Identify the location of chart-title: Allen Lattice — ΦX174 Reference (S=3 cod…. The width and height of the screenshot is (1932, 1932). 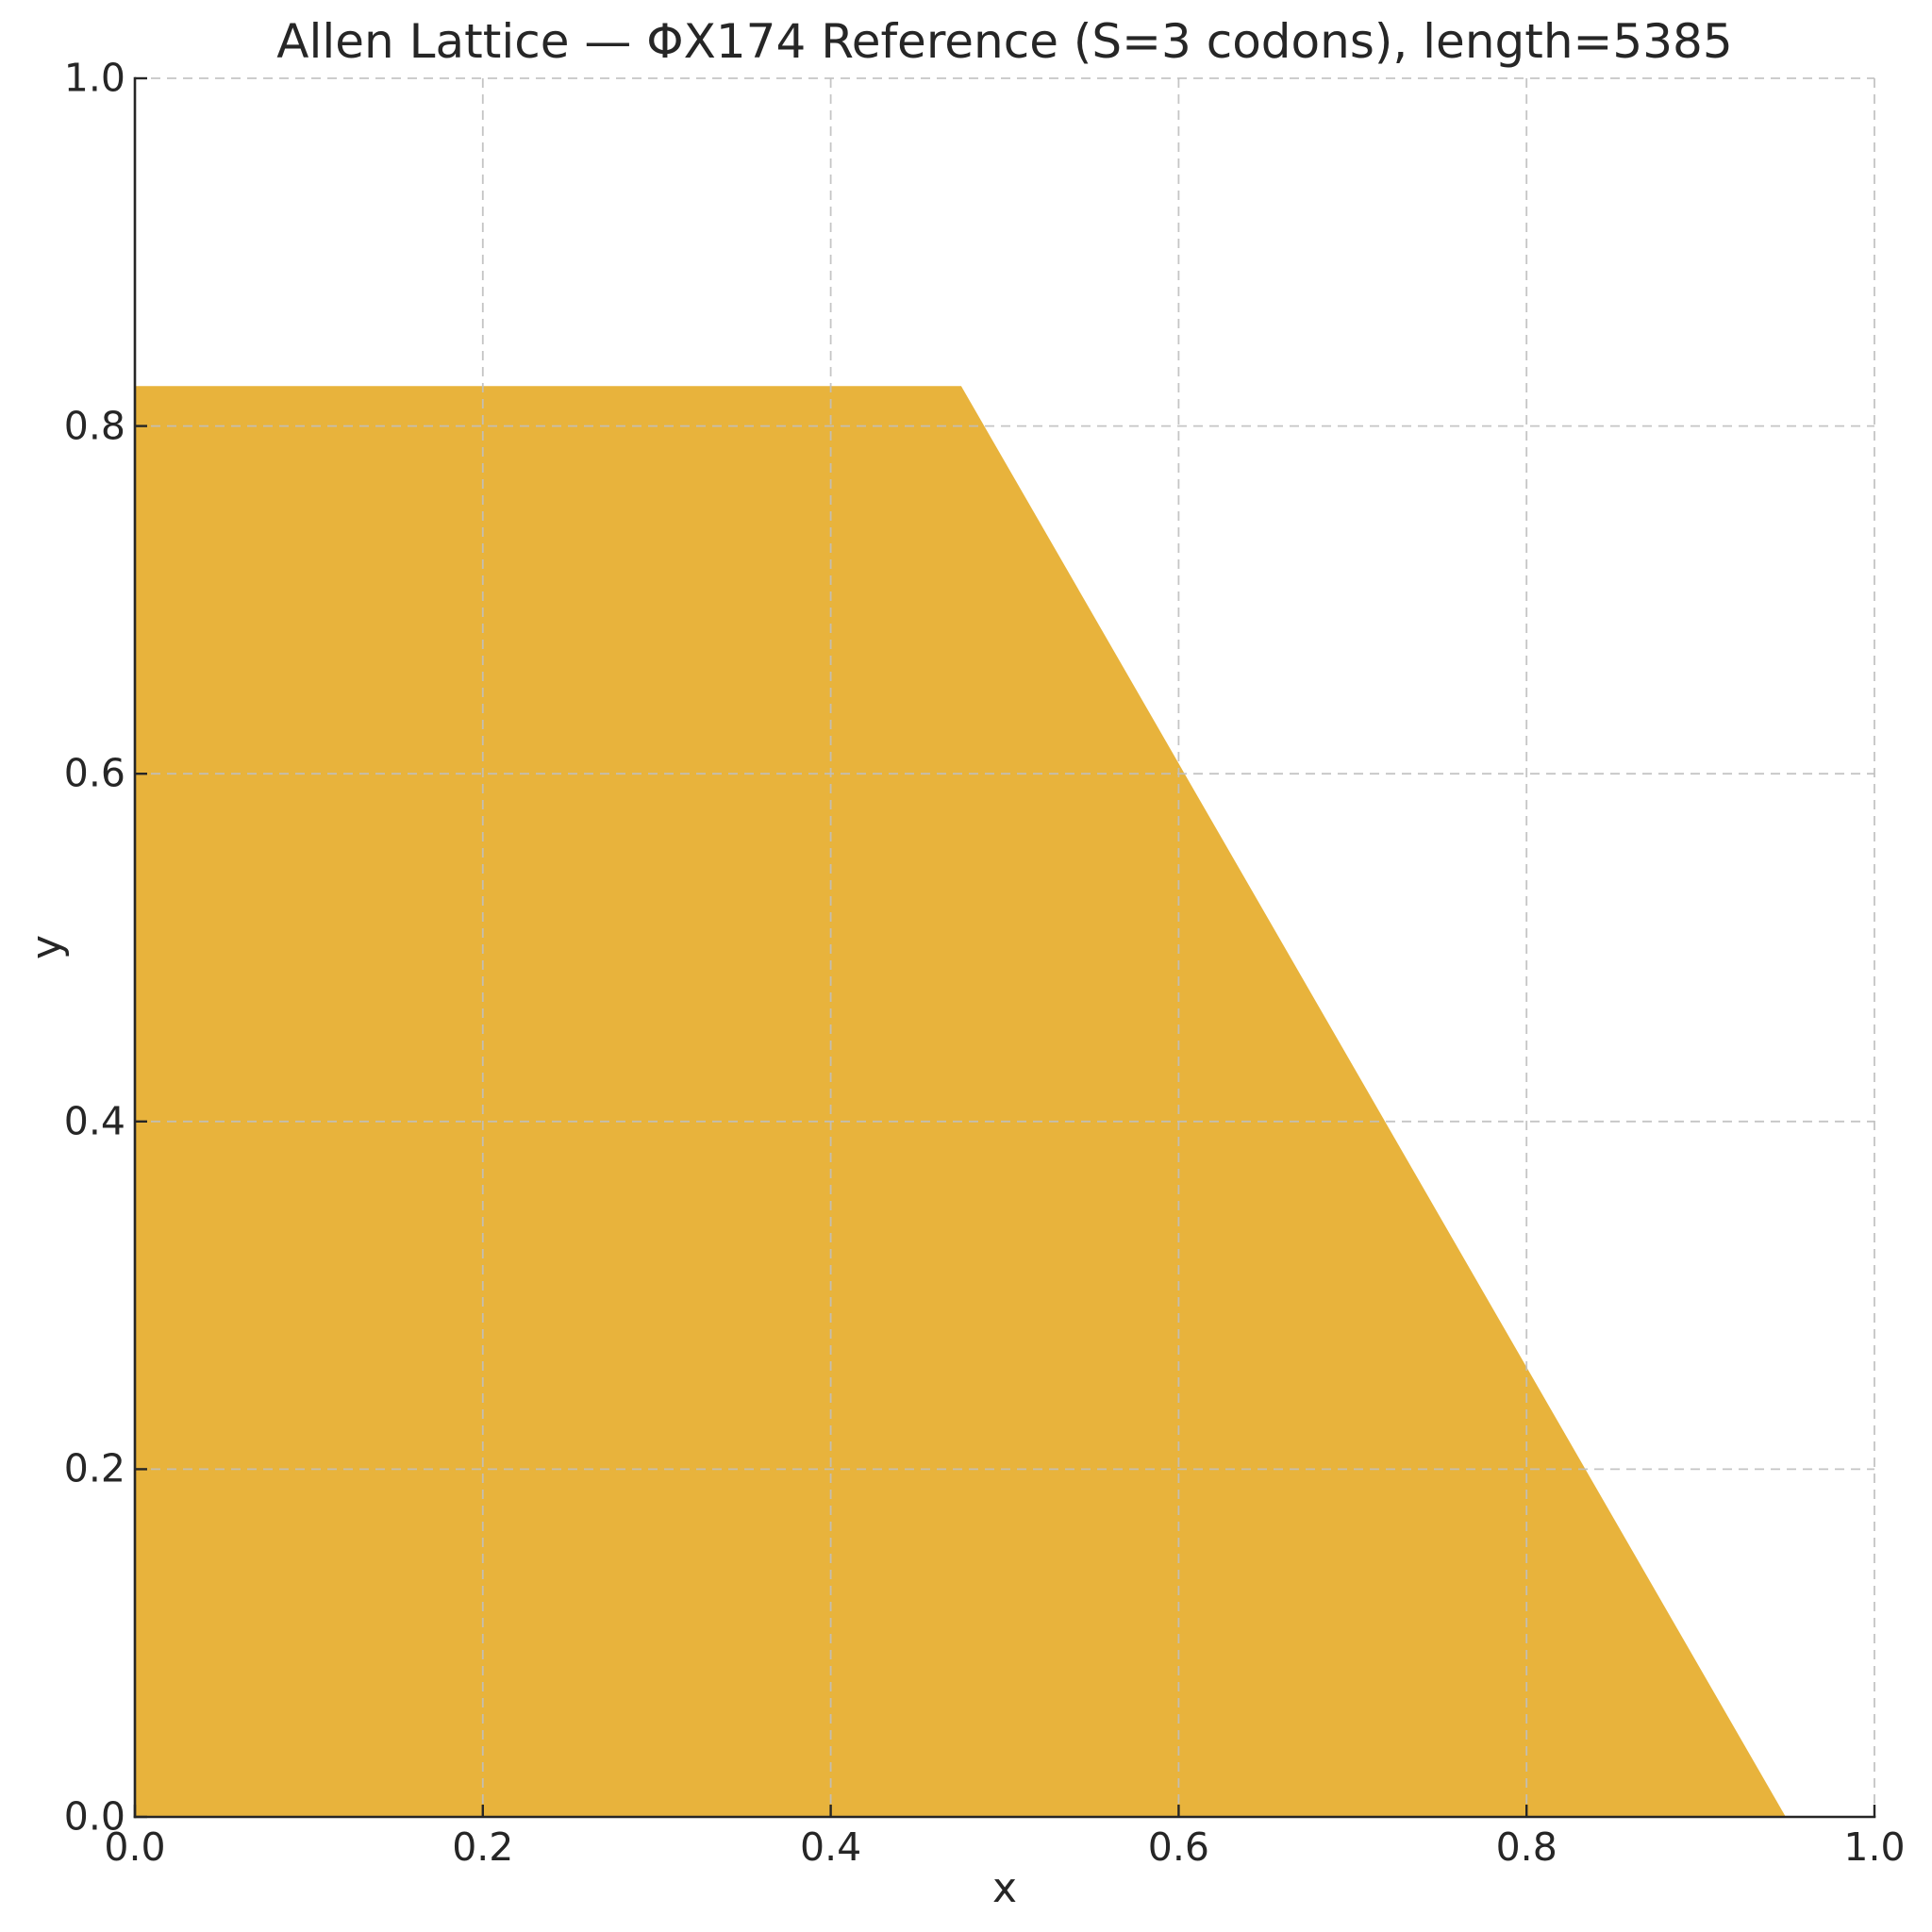
(1005, 41).